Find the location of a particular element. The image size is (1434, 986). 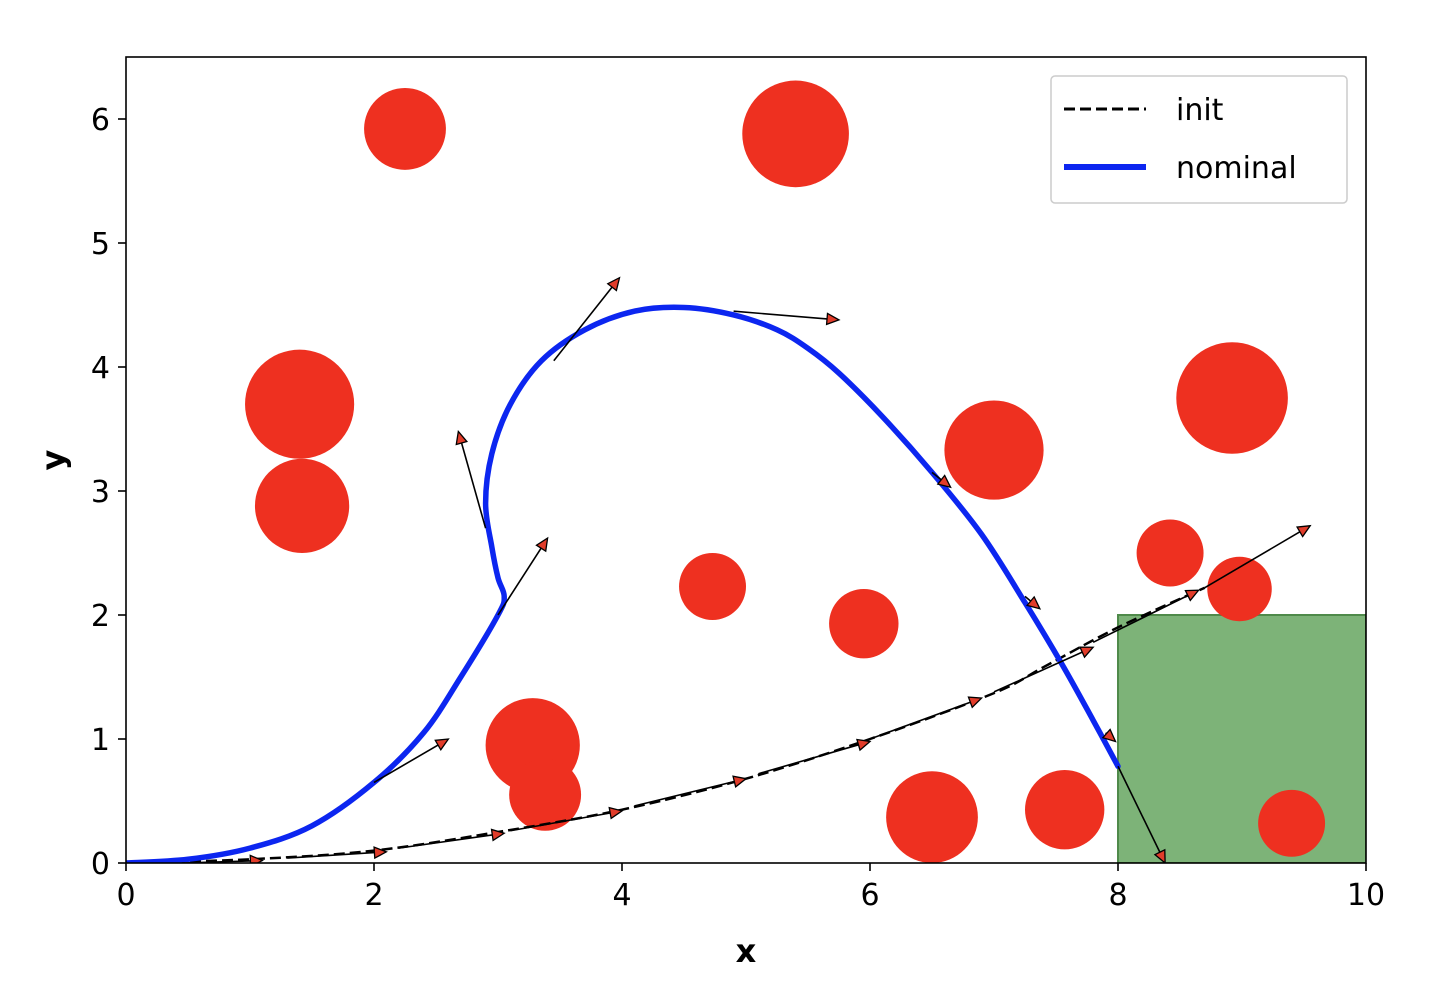

legend-box is located at coordinates (1199, 139).